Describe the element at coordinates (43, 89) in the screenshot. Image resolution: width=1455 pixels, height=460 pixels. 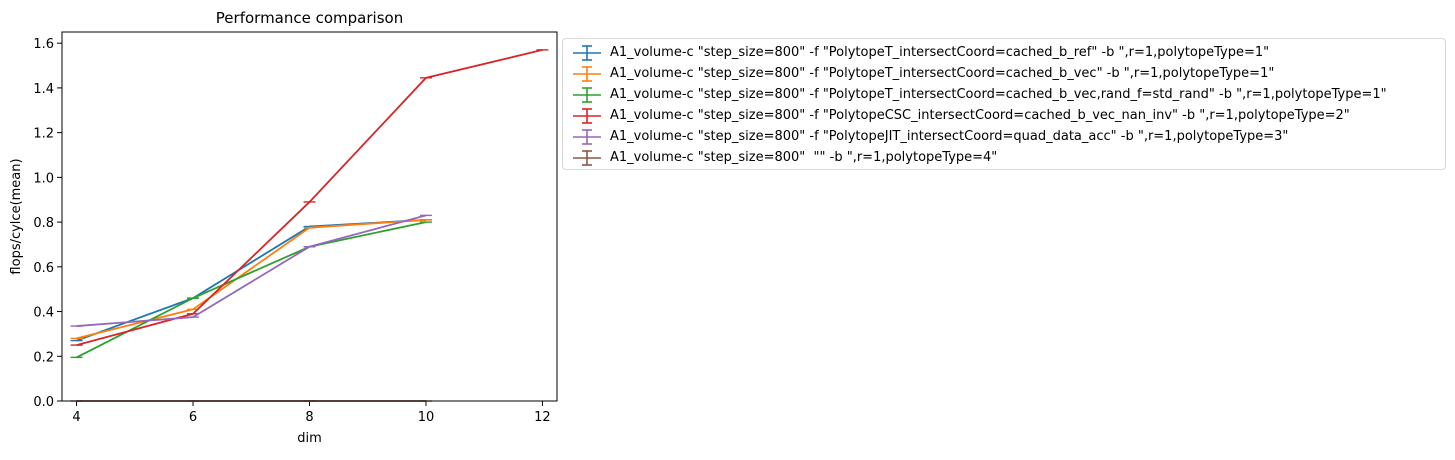
I see `y-tick-label: 1.4` at that location.